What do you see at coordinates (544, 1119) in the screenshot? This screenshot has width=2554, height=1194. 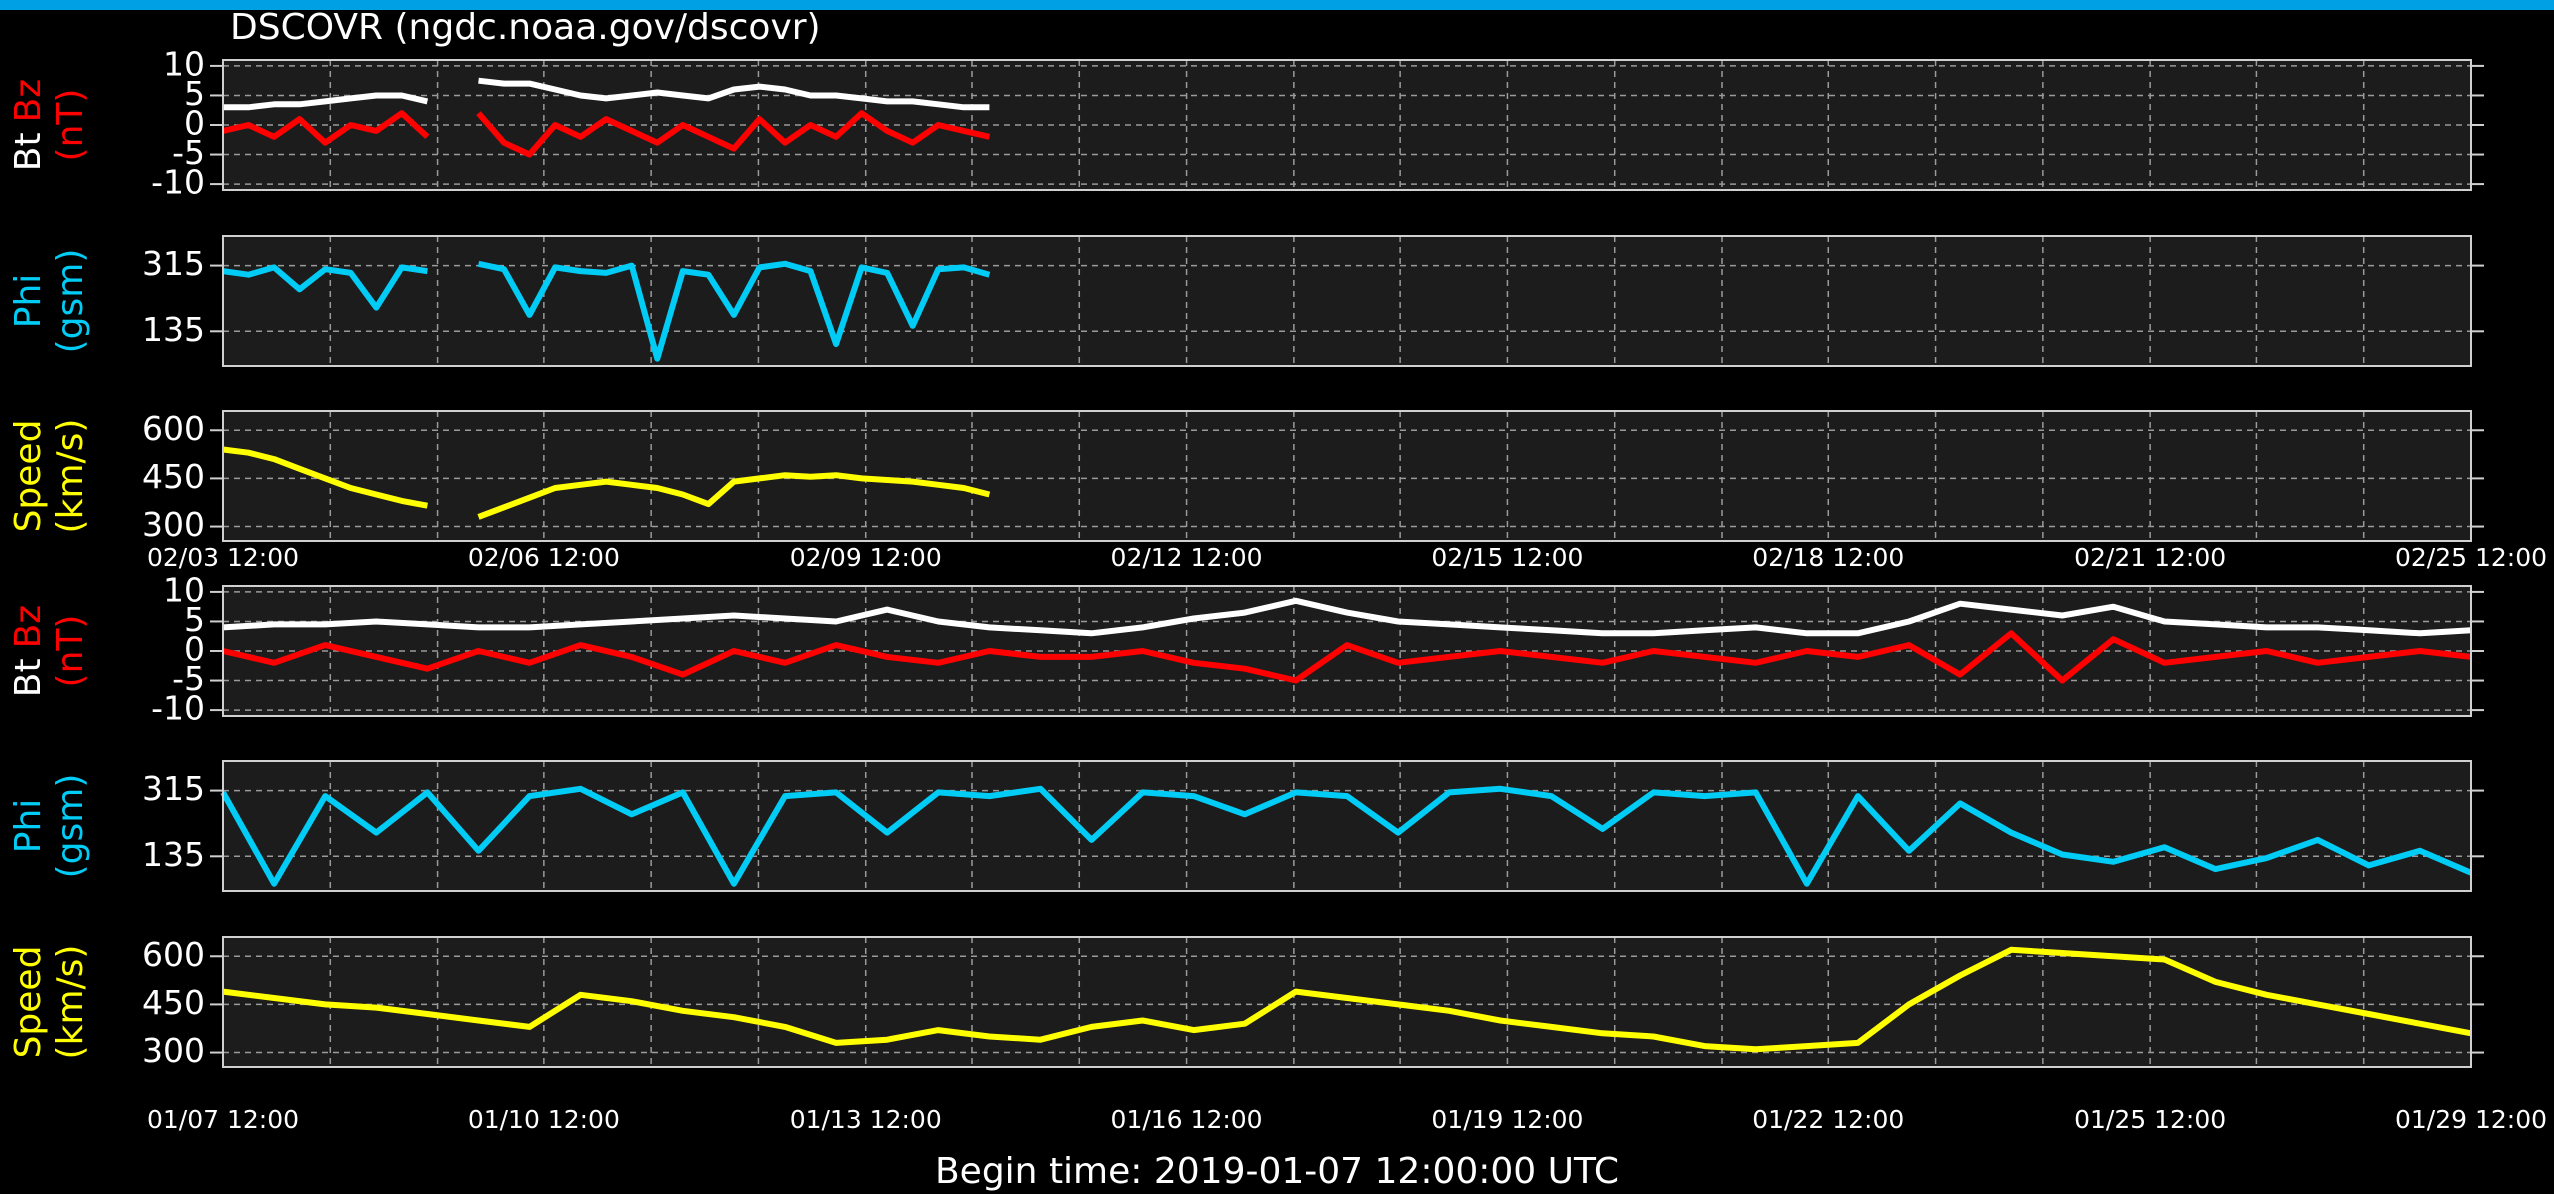 I see `x-tick-label: 01/10 12:00` at bounding box center [544, 1119].